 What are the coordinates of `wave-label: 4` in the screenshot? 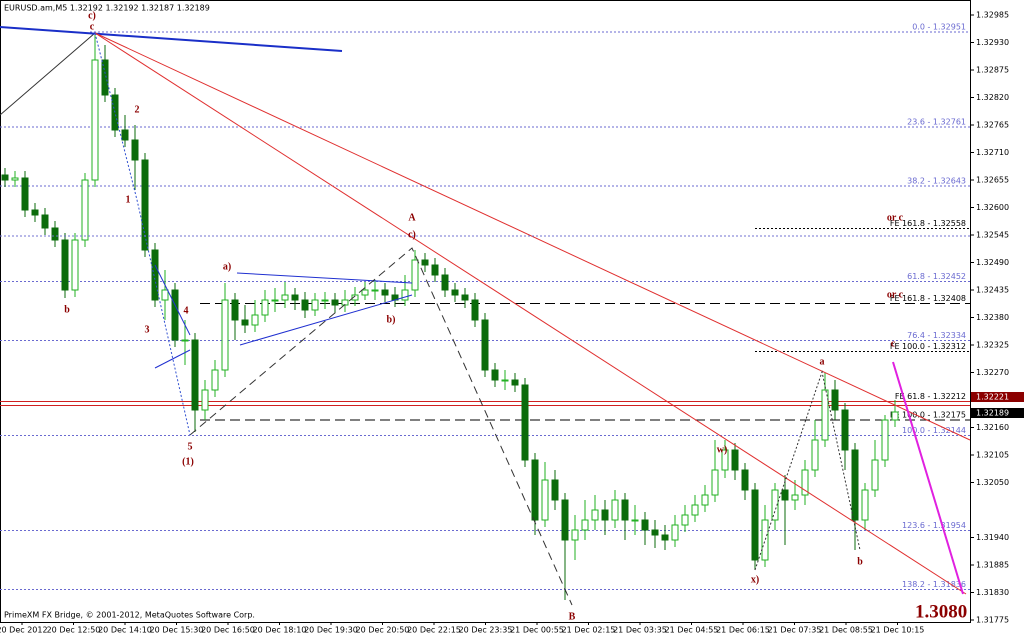 It's located at (186, 310).